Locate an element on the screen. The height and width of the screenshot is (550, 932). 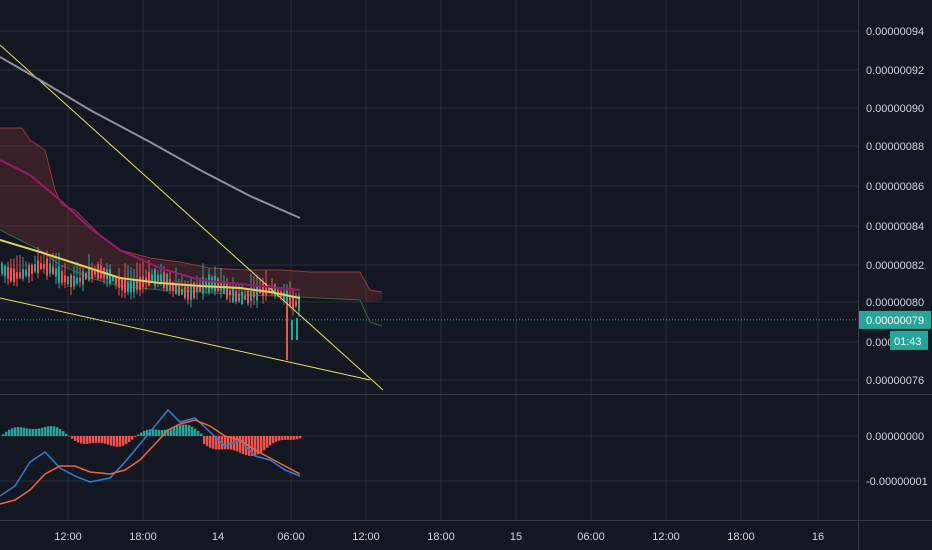
macd-line is located at coordinates (150, 452).